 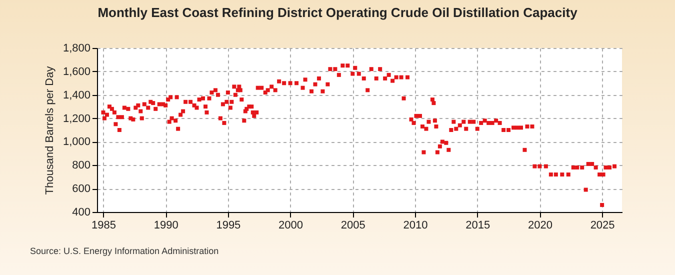 I want to click on y-tick-label: 1,000, so click(x=76, y=142).